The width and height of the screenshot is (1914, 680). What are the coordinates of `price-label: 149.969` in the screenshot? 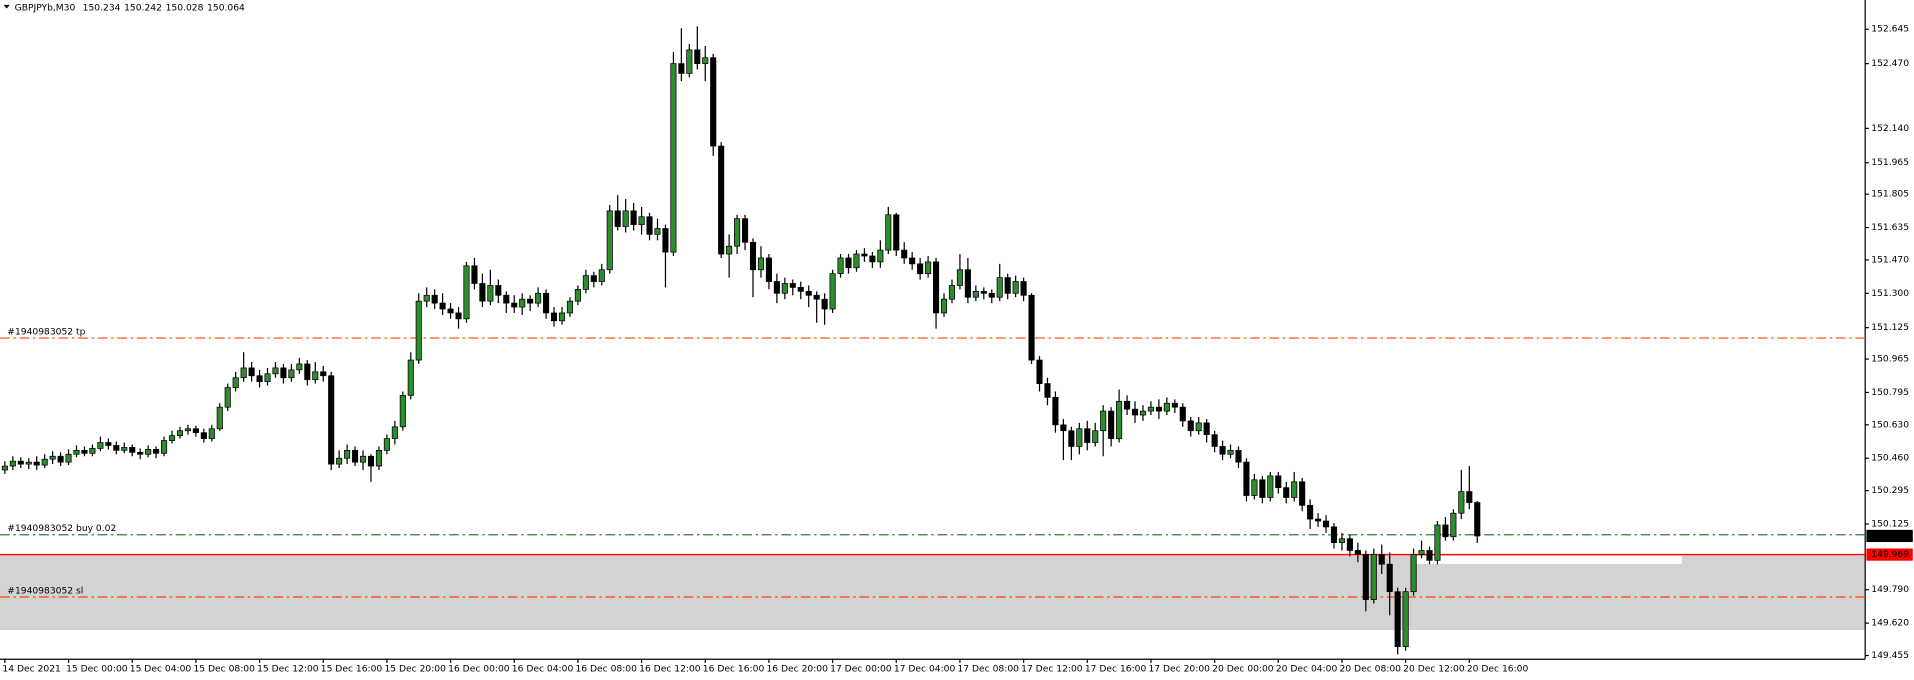 It's located at (1890, 555).